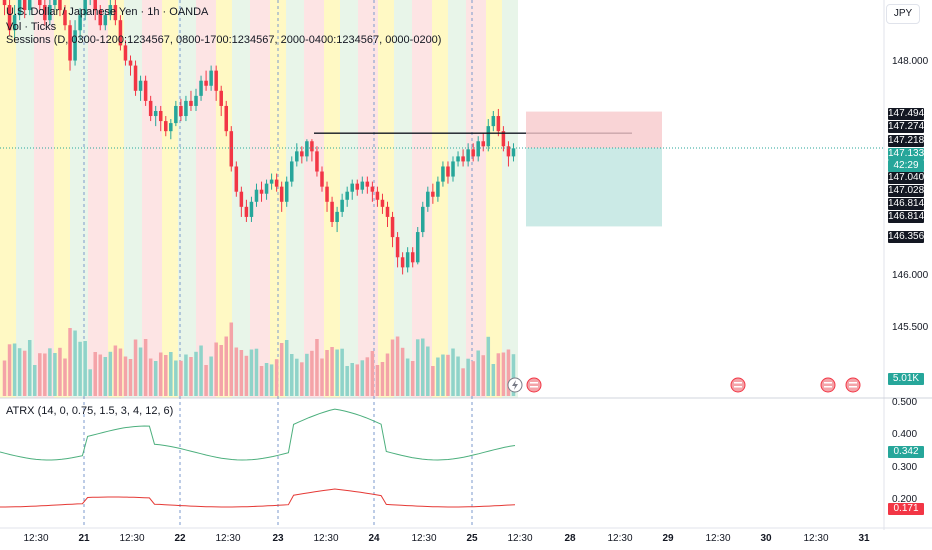  I want to click on time-axis-label: 25, so click(472, 538).